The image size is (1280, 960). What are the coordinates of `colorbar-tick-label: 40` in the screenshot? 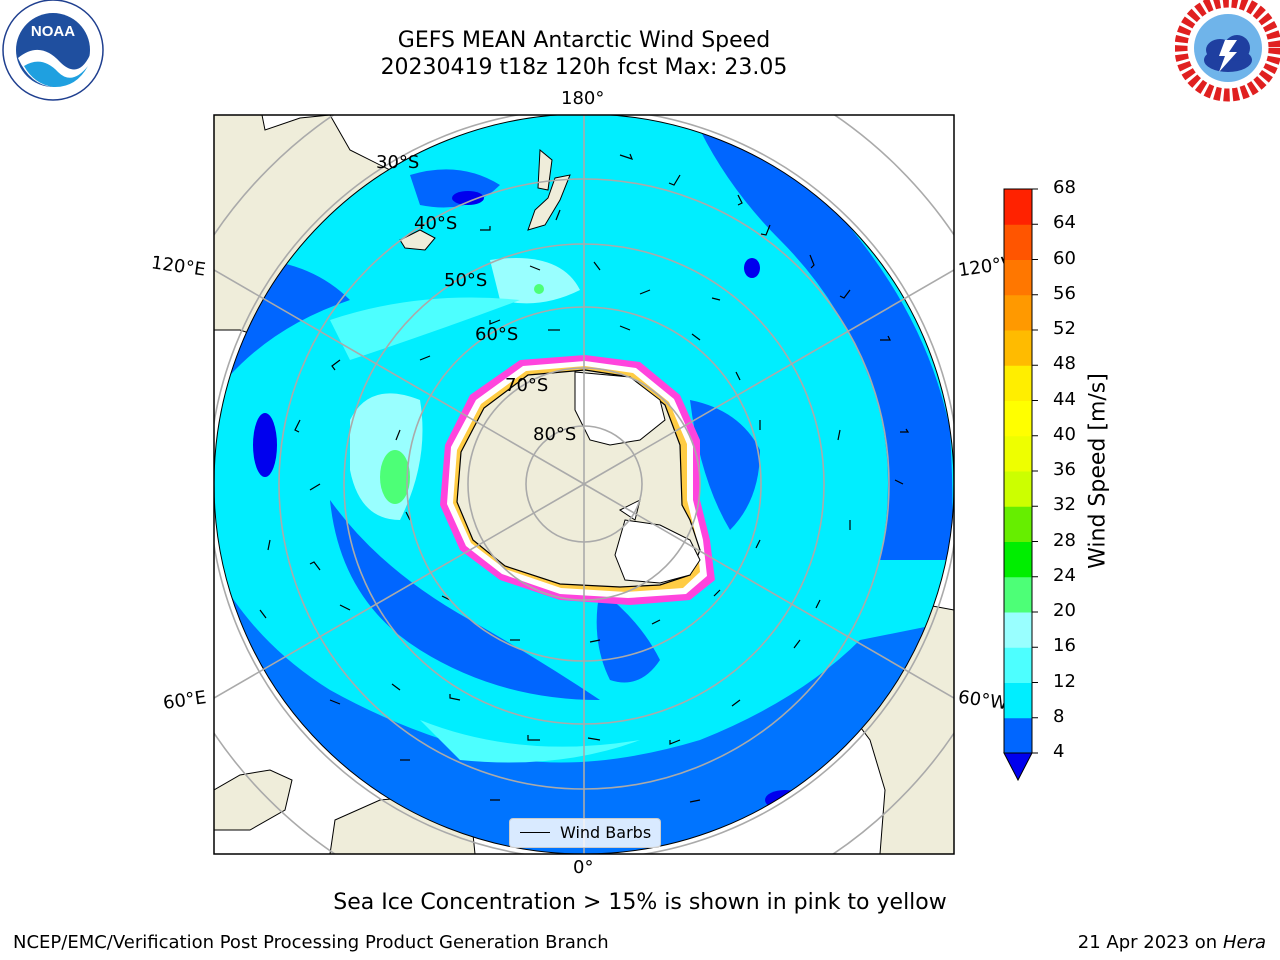 It's located at (1064, 434).